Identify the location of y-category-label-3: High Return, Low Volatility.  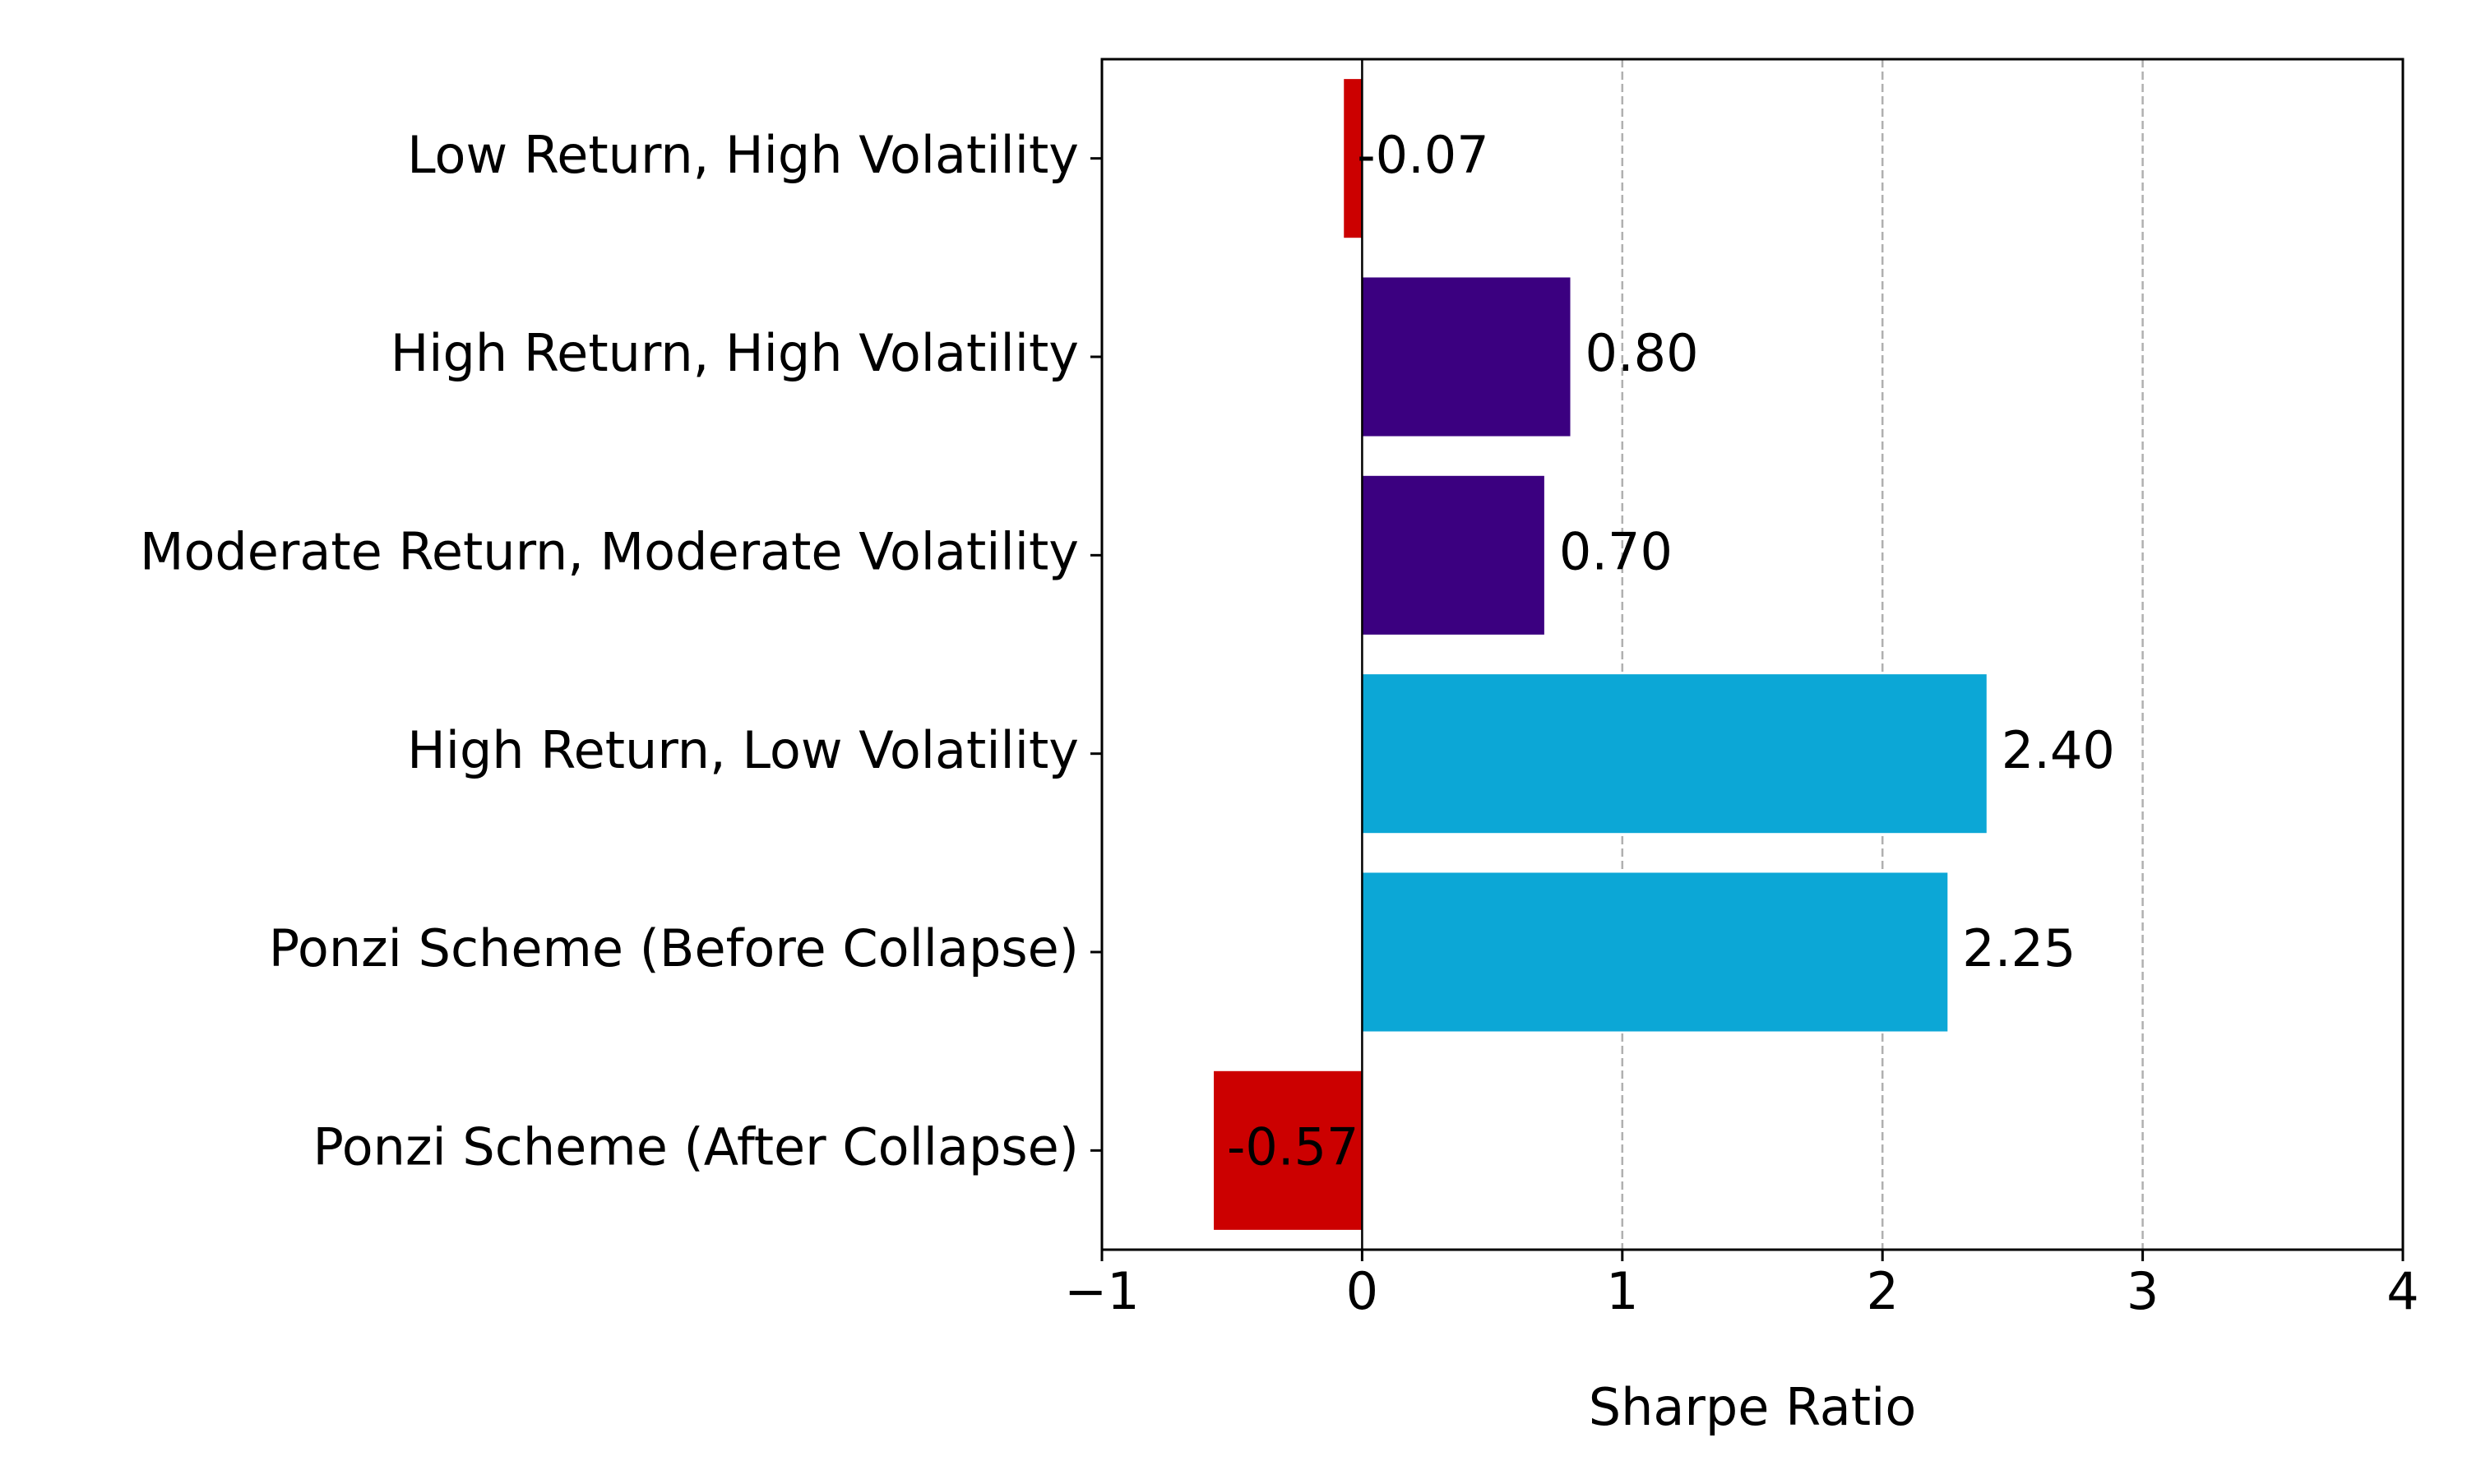
(743, 750).